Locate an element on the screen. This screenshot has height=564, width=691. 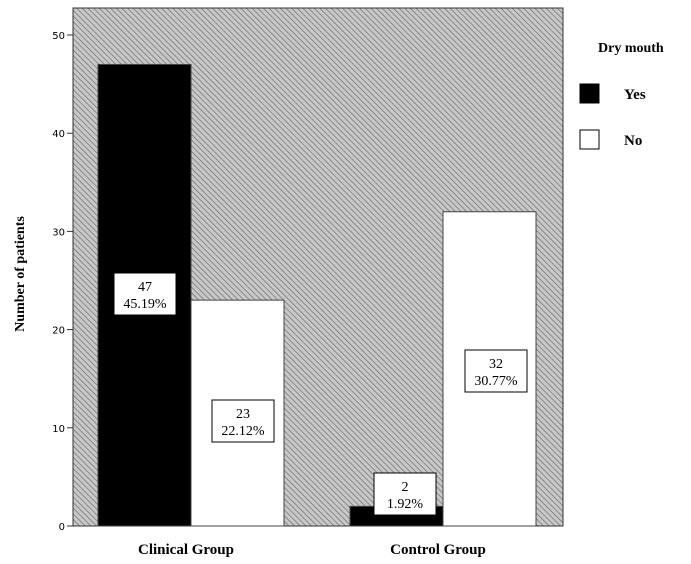
data-label: 23 22.12% is located at coordinates (243, 421).